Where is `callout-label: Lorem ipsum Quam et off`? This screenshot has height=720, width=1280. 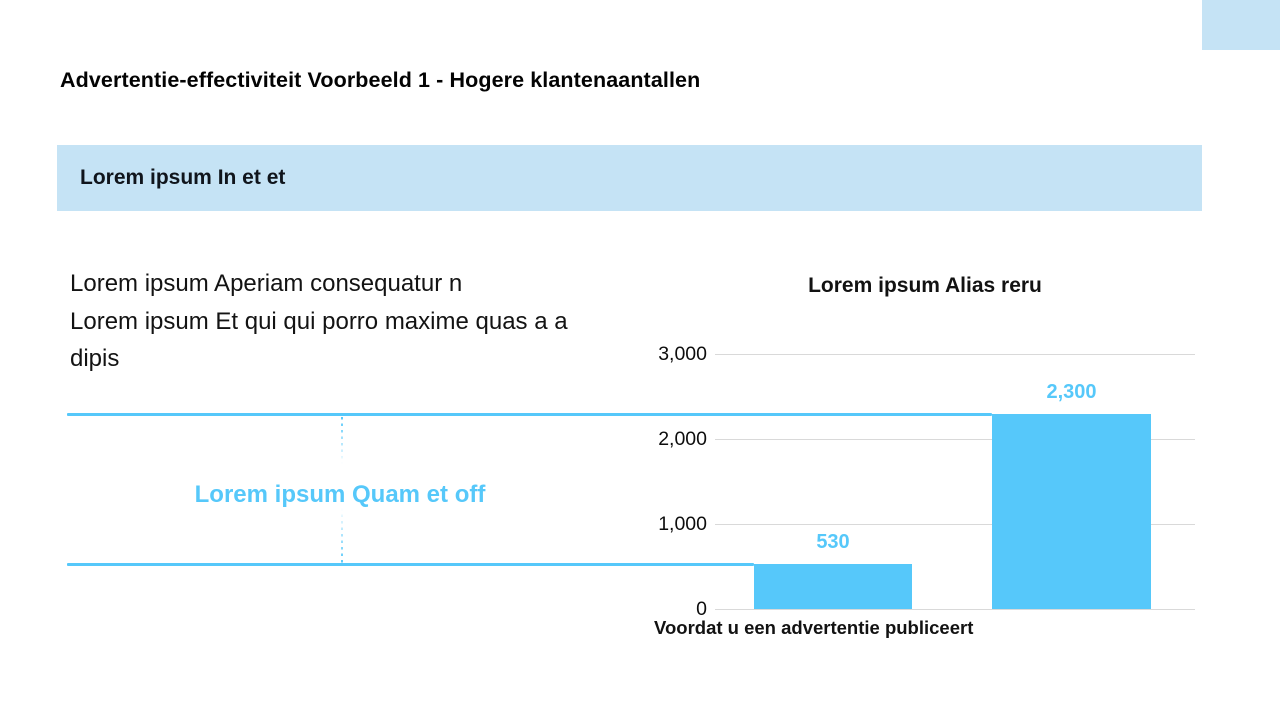 callout-label: Lorem ipsum Quam et off is located at coordinates (340, 494).